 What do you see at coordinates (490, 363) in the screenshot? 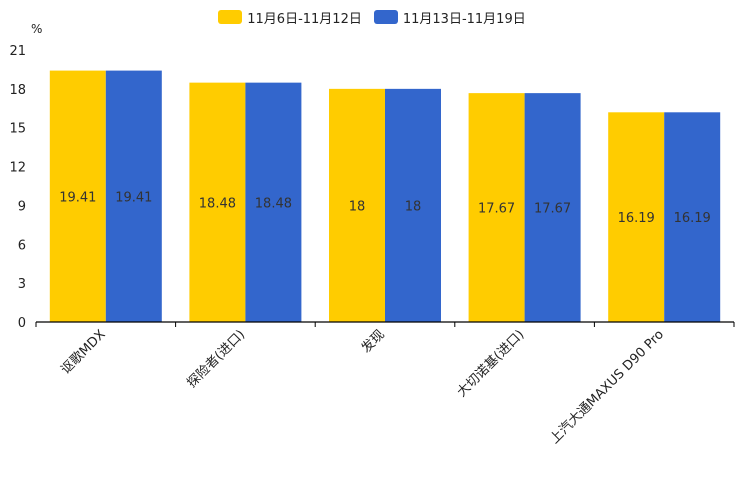
I see `x-tick-label: 大切诺基(进口)` at bounding box center [490, 363].